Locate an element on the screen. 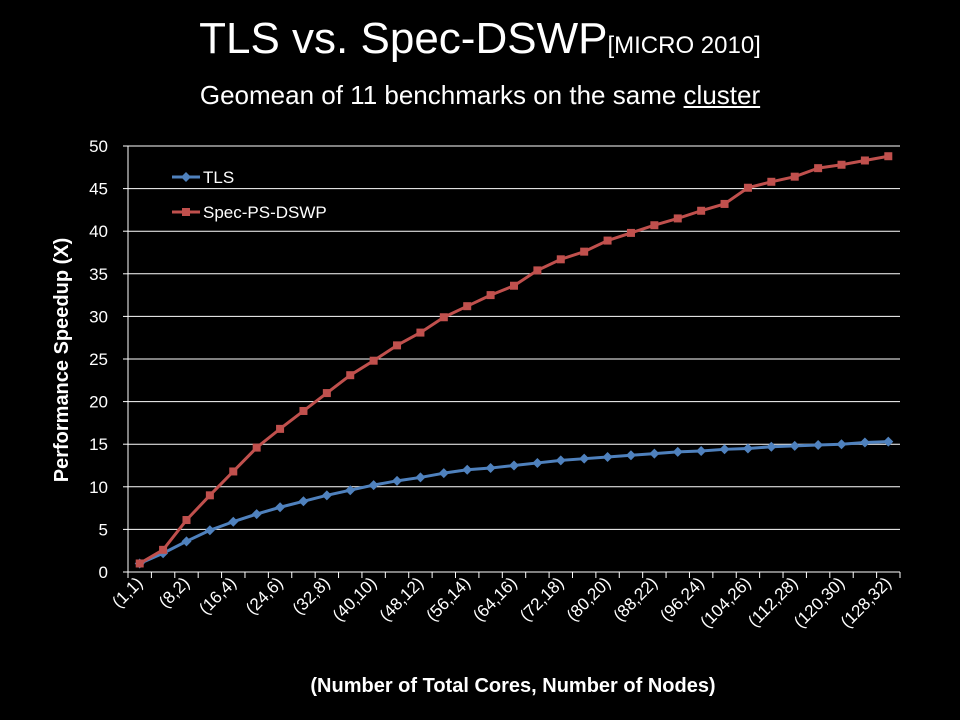 This screenshot has height=720, width=960. x-tick-label: (1,1) is located at coordinates (127, 592).